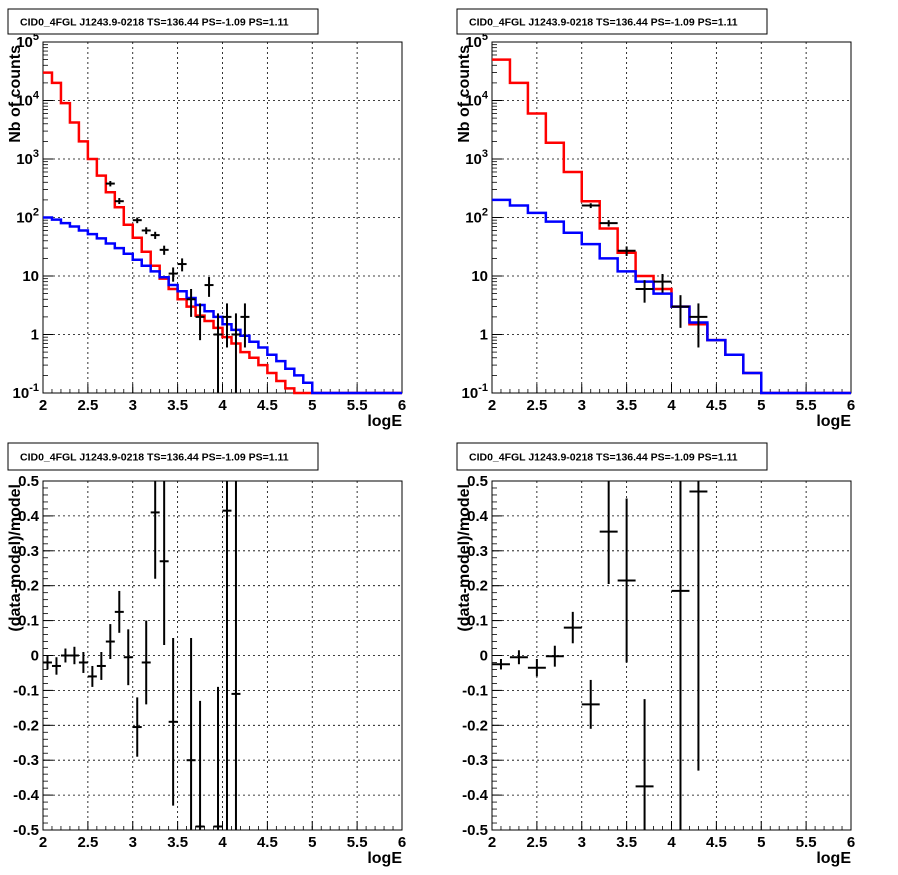  What do you see at coordinates (26, 760) in the screenshot?
I see `y-tick-label: -0.3` at bounding box center [26, 760].